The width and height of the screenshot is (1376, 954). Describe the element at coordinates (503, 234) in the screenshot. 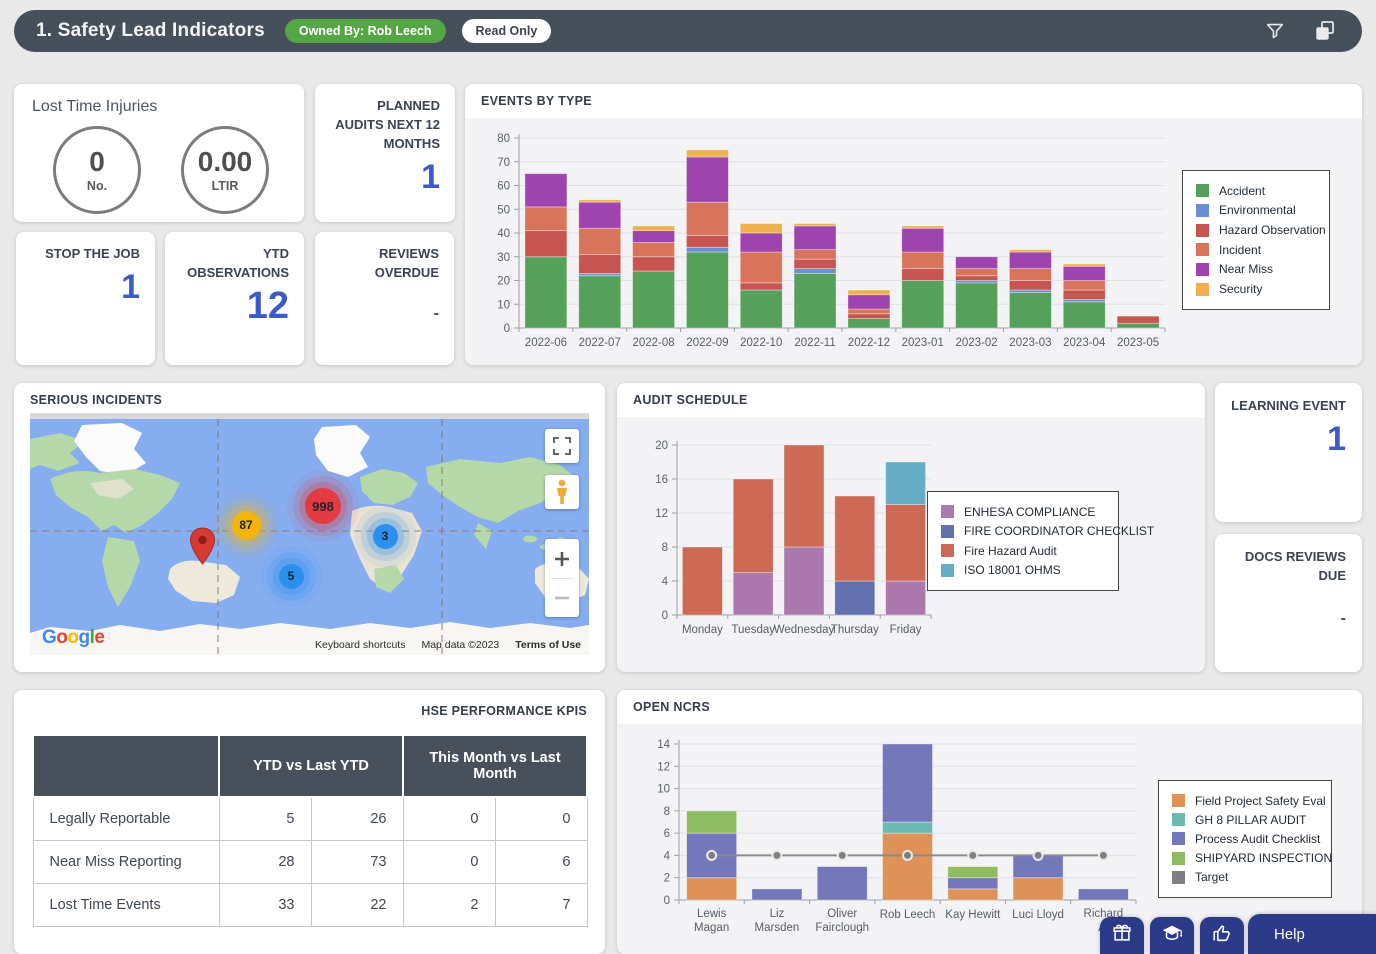

I see `svg-text: 40` at that location.